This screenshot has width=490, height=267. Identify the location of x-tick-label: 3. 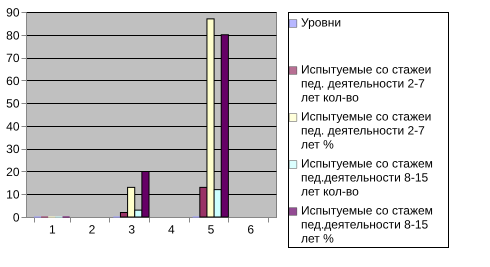
(132, 229).